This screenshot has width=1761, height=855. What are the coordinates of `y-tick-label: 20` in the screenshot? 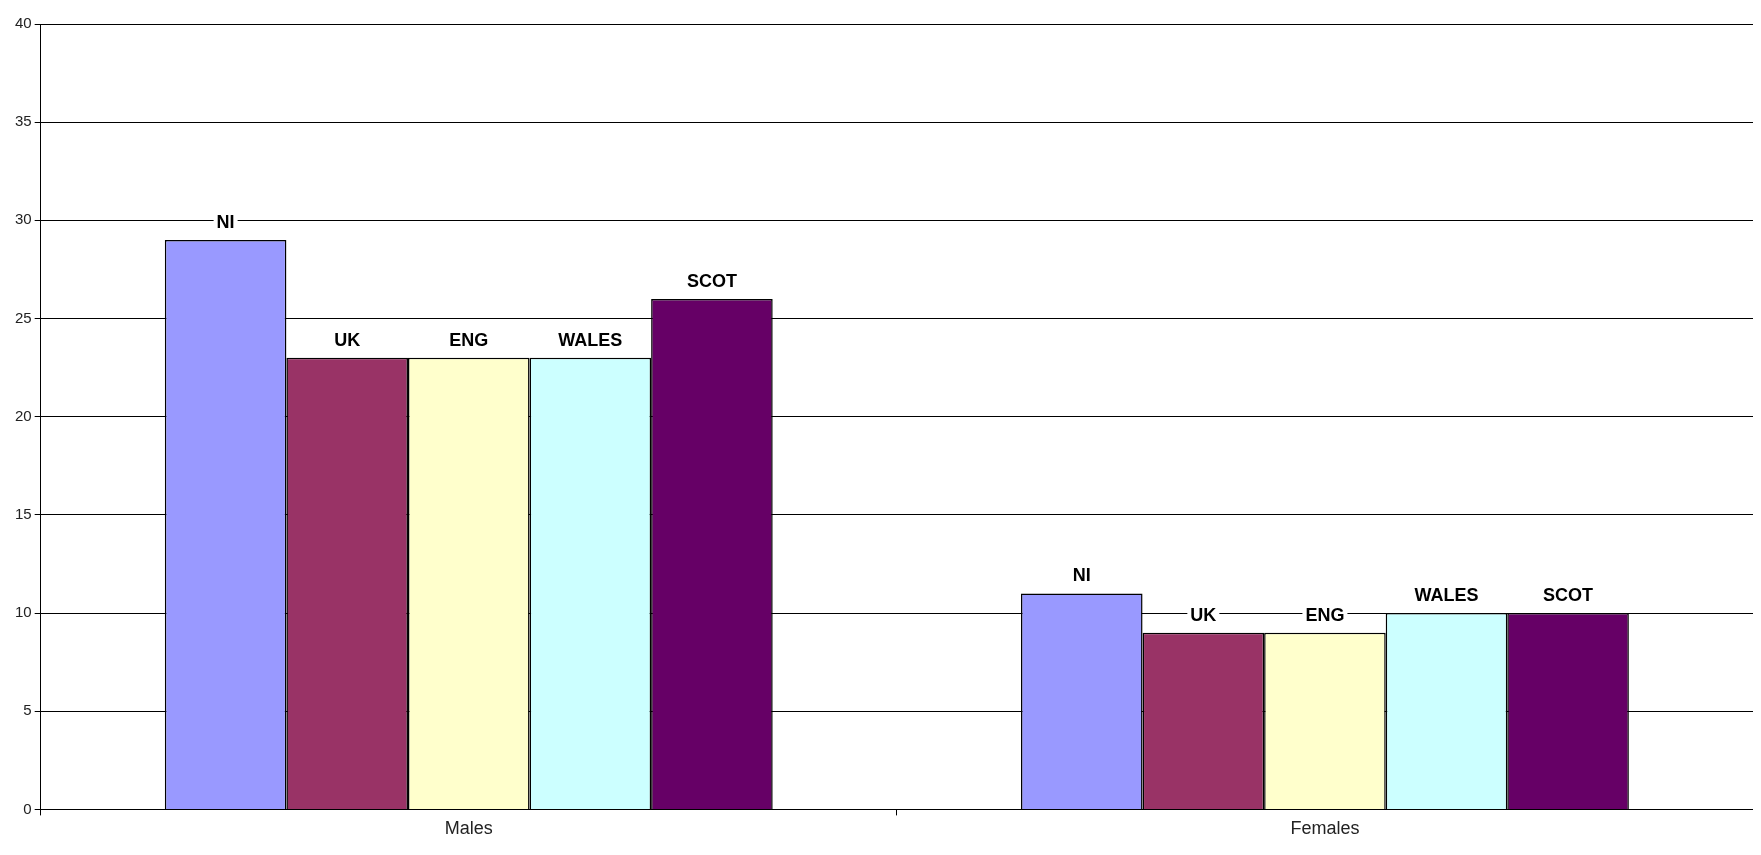 It's located at (23, 415).